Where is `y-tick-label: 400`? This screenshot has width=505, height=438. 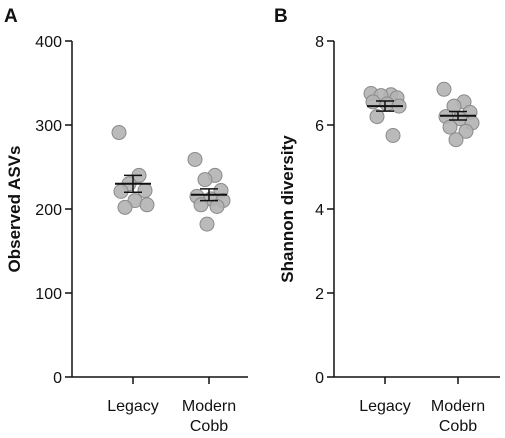
y-tick-label: 400 is located at coordinates (48, 42).